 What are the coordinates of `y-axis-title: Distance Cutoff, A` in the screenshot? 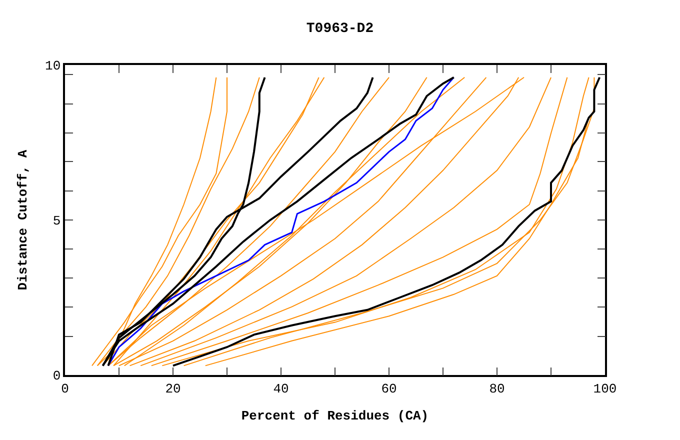 It's located at (22, 220).